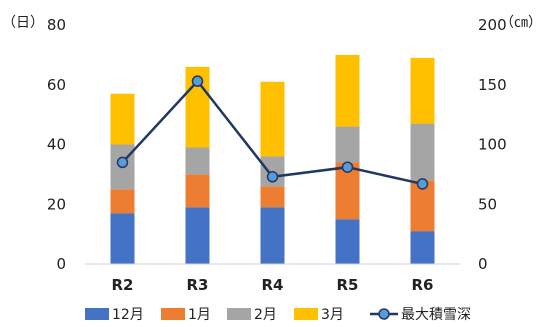 This screenshot has height=327, width=541. Describe the element at coordinates (198, 285) in the screenshot. I see `category-label: R3` at that location.